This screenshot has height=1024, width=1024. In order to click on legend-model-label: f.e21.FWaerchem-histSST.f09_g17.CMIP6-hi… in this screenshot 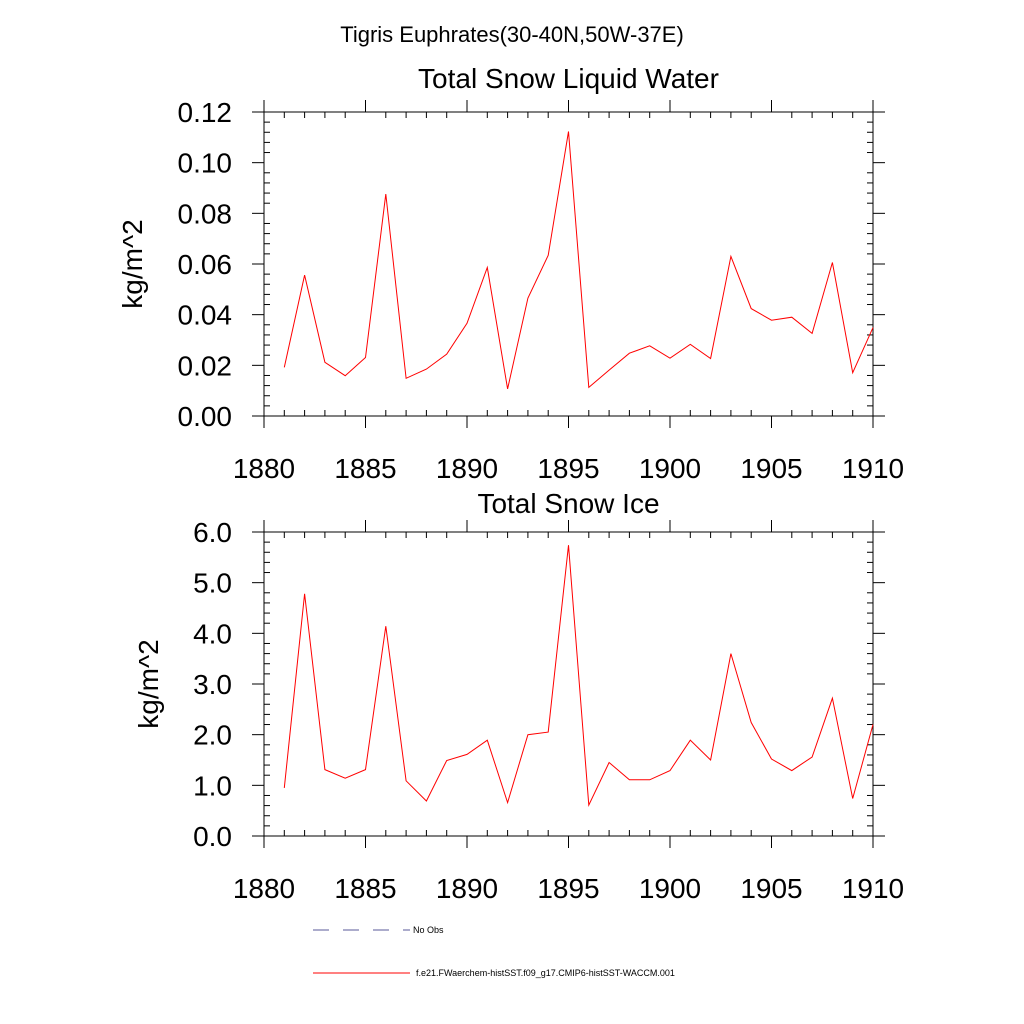, I will do `click(545, 973)`.